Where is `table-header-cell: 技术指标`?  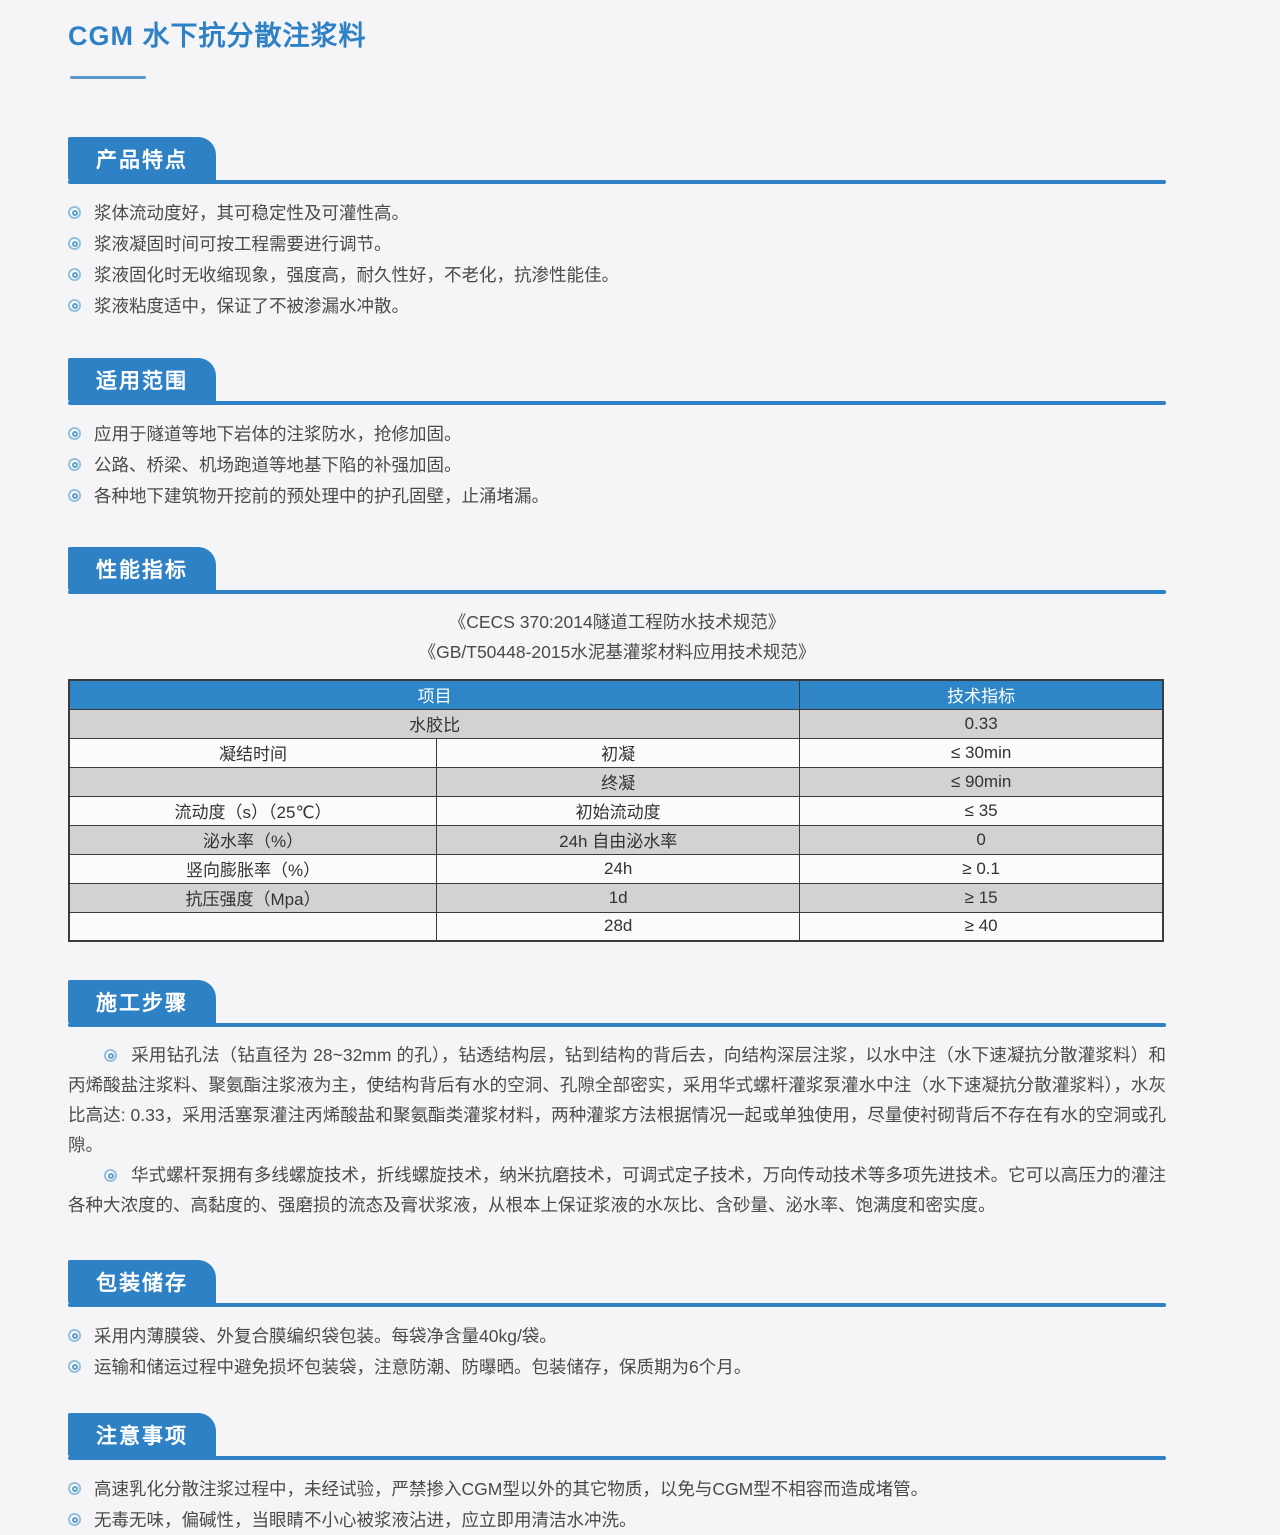 table-header-cell: 技术指标 is located at coordinates (981, 694).